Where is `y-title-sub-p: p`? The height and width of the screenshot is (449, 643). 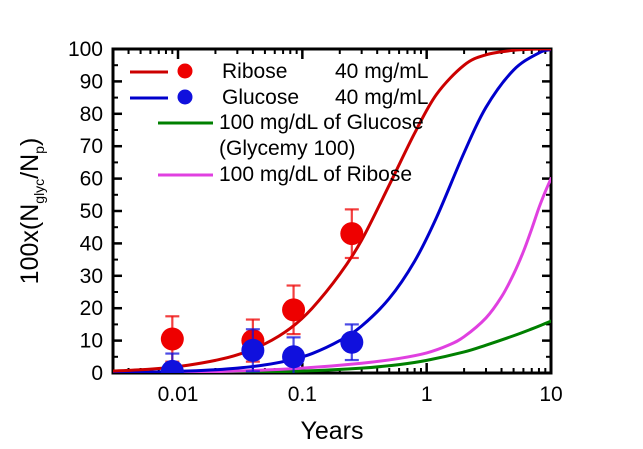
y-title-sub-p: p is located at coordinates (39, 150).